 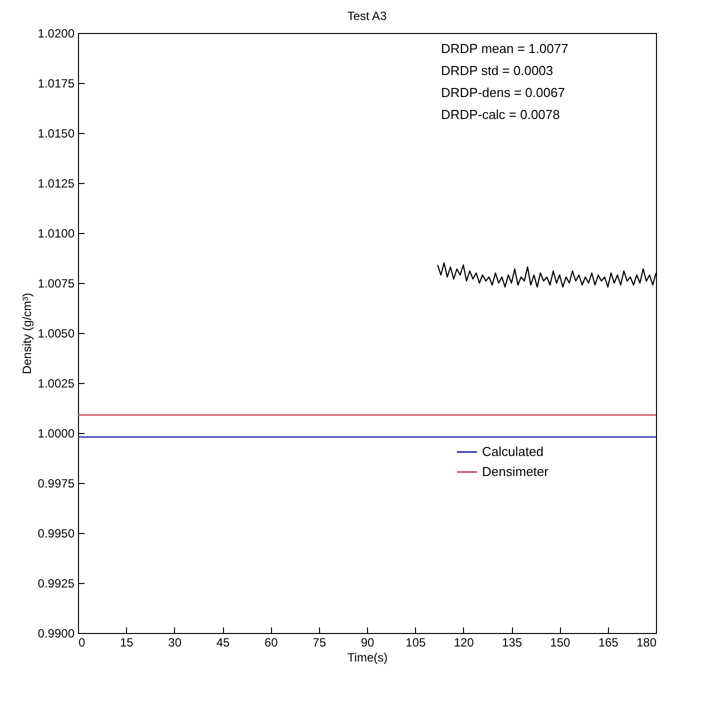 What do you see at coordinates (271, 643) in the screenshot?
I see `x-tick-label: 60` at bounding box center [271, 643].